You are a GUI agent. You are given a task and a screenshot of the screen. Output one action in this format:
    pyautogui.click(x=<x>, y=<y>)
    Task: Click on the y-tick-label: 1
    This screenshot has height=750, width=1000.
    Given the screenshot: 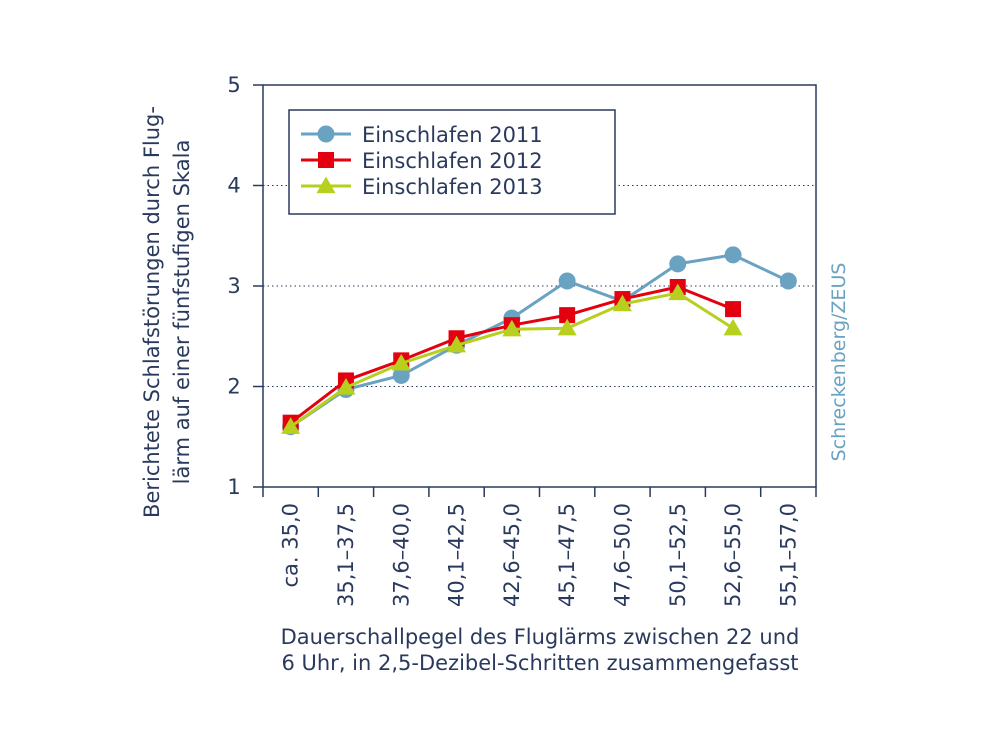 What is the action you would take?
    pyautogui.click(x=233, y=487)
    